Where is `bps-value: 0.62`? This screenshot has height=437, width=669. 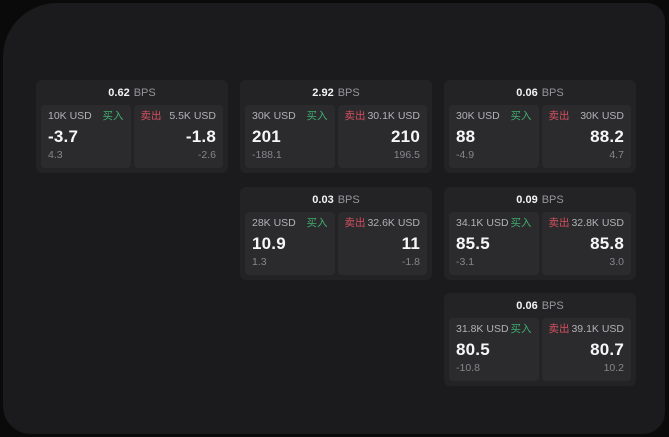
bps-value: 0.62 is located at coordinates (119, 93).